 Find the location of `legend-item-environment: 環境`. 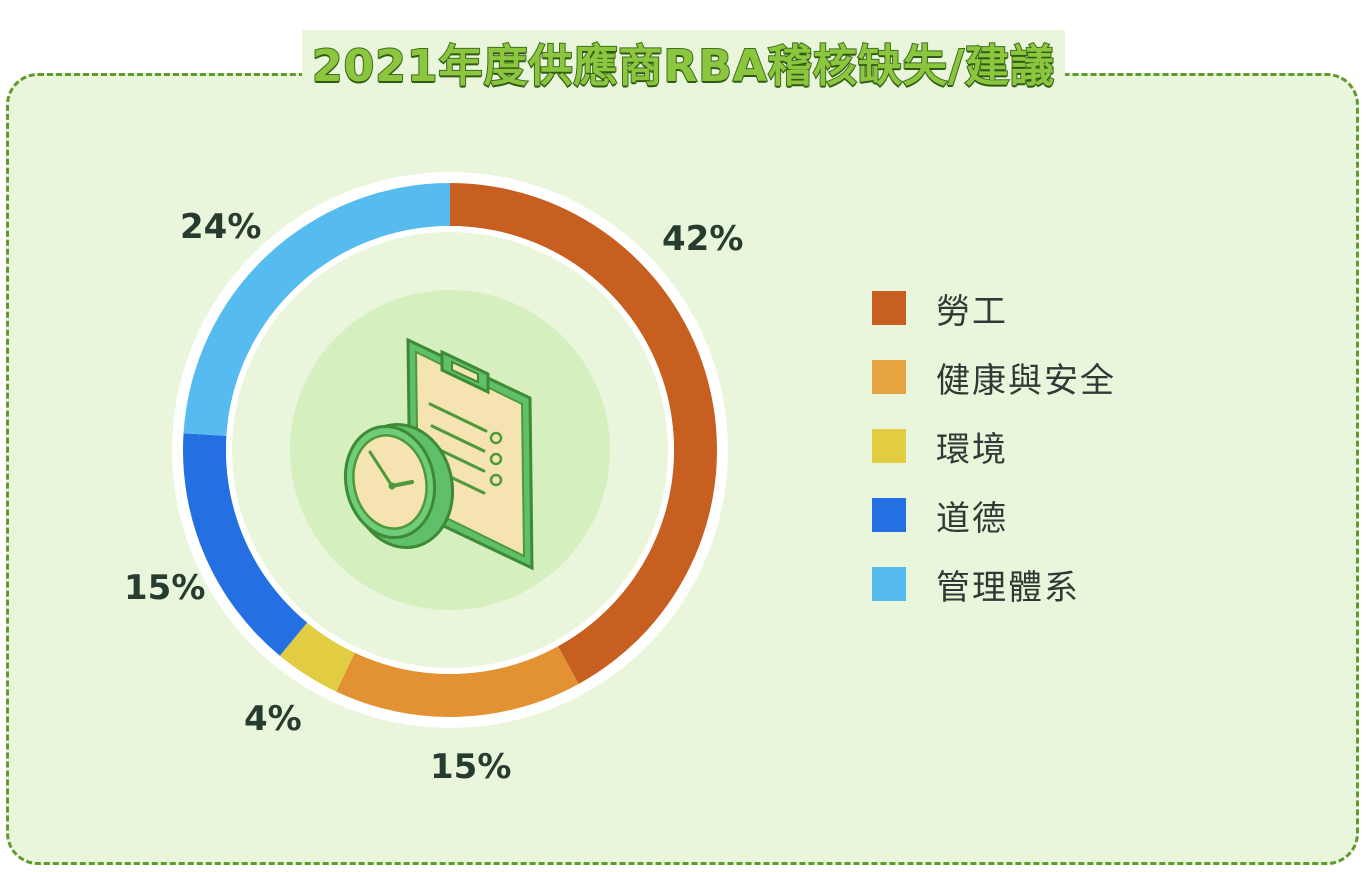

legend-item-environment: 環境 is located at coordinates (994, 449).